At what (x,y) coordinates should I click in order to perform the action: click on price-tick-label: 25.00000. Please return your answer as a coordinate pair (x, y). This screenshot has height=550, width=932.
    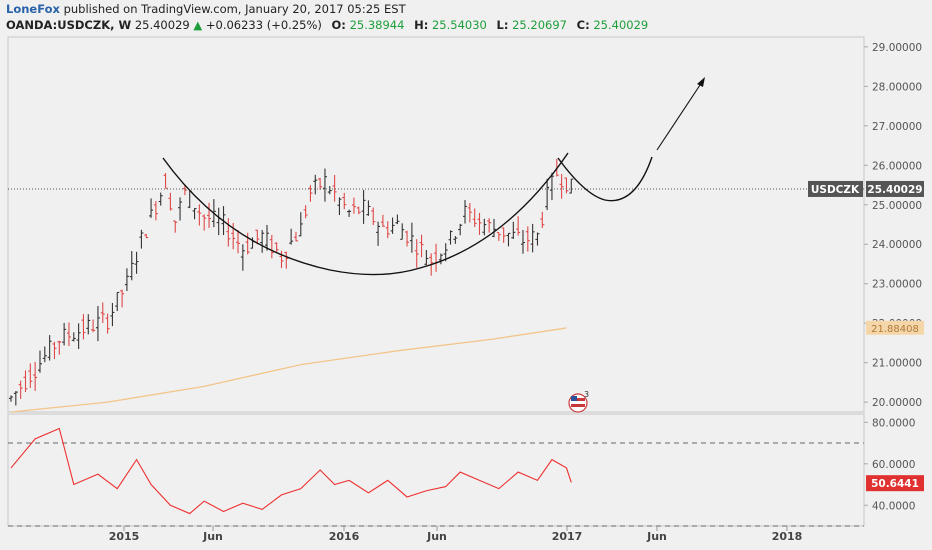
    Looking at the image, I should click on (897, 206).